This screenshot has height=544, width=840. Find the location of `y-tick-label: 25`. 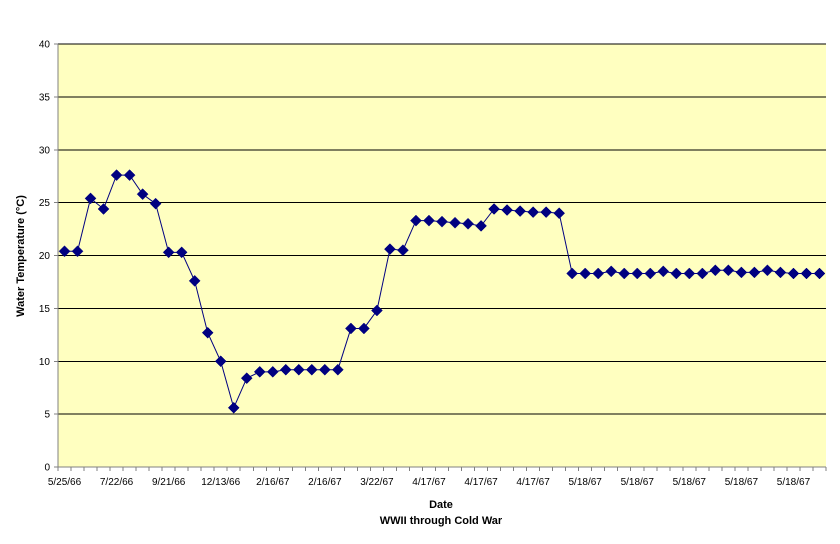

y-tick-label: 25 is located at coordinates (45, 203).